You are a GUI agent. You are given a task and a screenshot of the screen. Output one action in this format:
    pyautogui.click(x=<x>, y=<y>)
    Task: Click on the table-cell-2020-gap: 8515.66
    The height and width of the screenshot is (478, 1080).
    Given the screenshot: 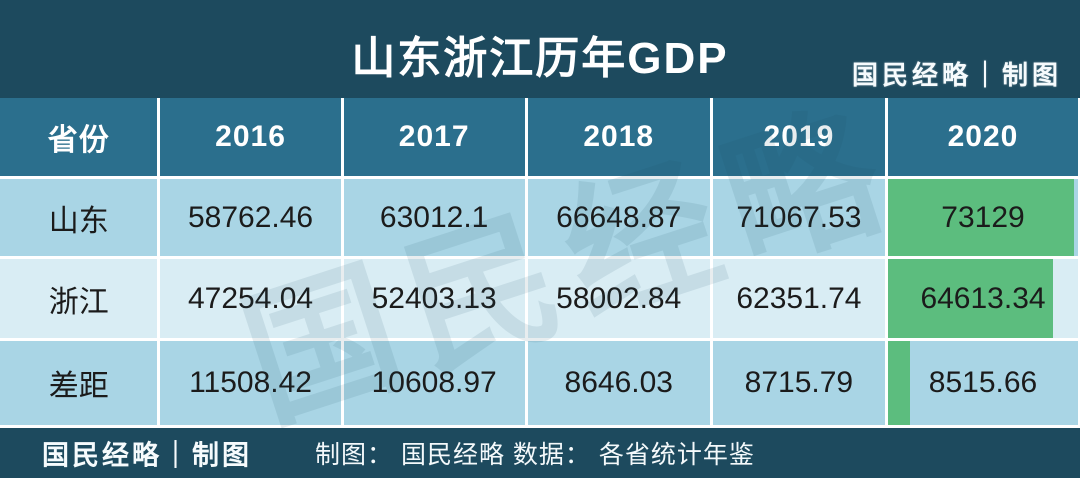 What is the action you would take?
    pyautogui.click(x=983, y=383)
    